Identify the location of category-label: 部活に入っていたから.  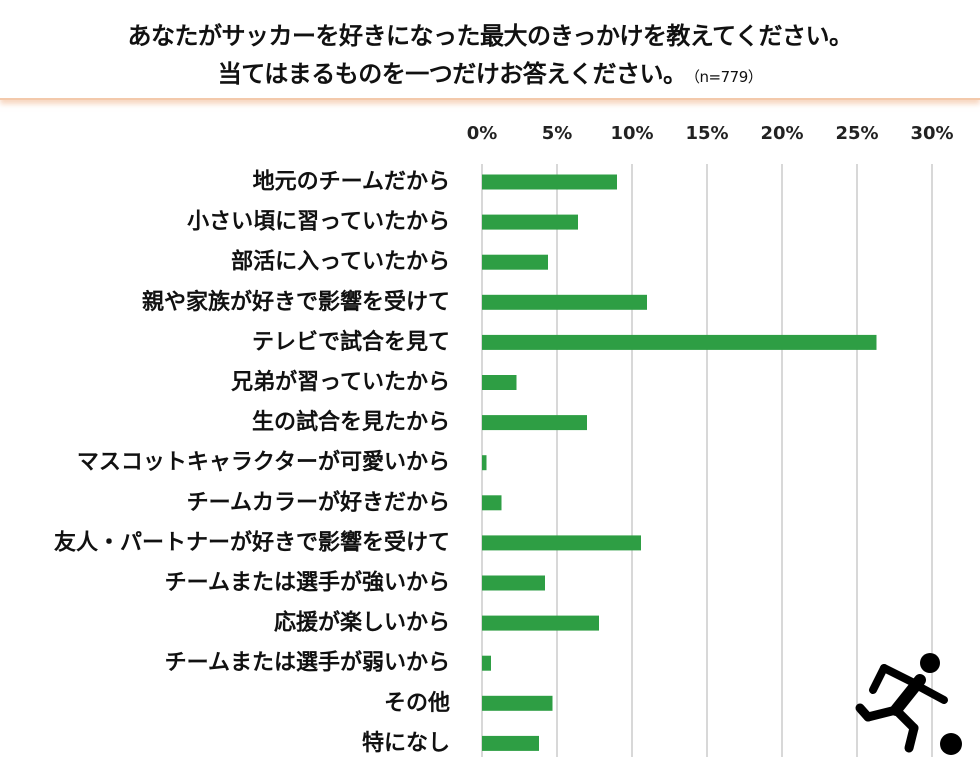
(340, 262).